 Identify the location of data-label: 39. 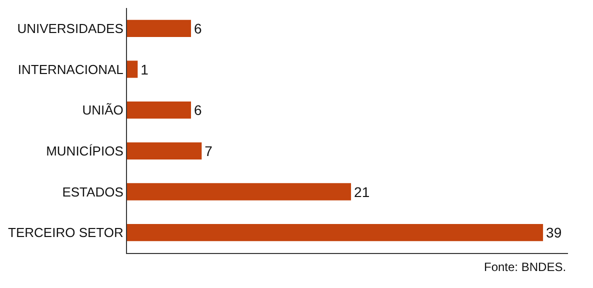
(554, 232).